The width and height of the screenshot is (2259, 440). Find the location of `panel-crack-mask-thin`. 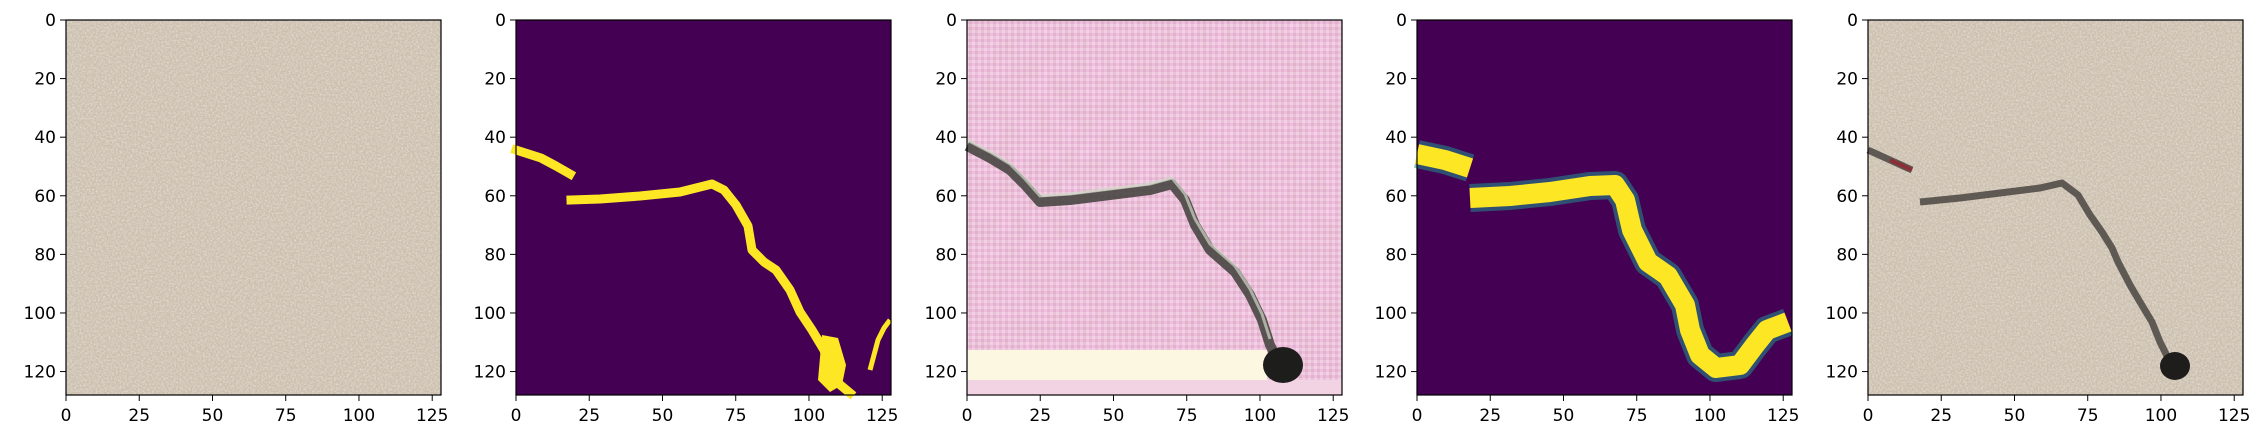

panel-crack-mask-thin is located at coordinates (701, 209).